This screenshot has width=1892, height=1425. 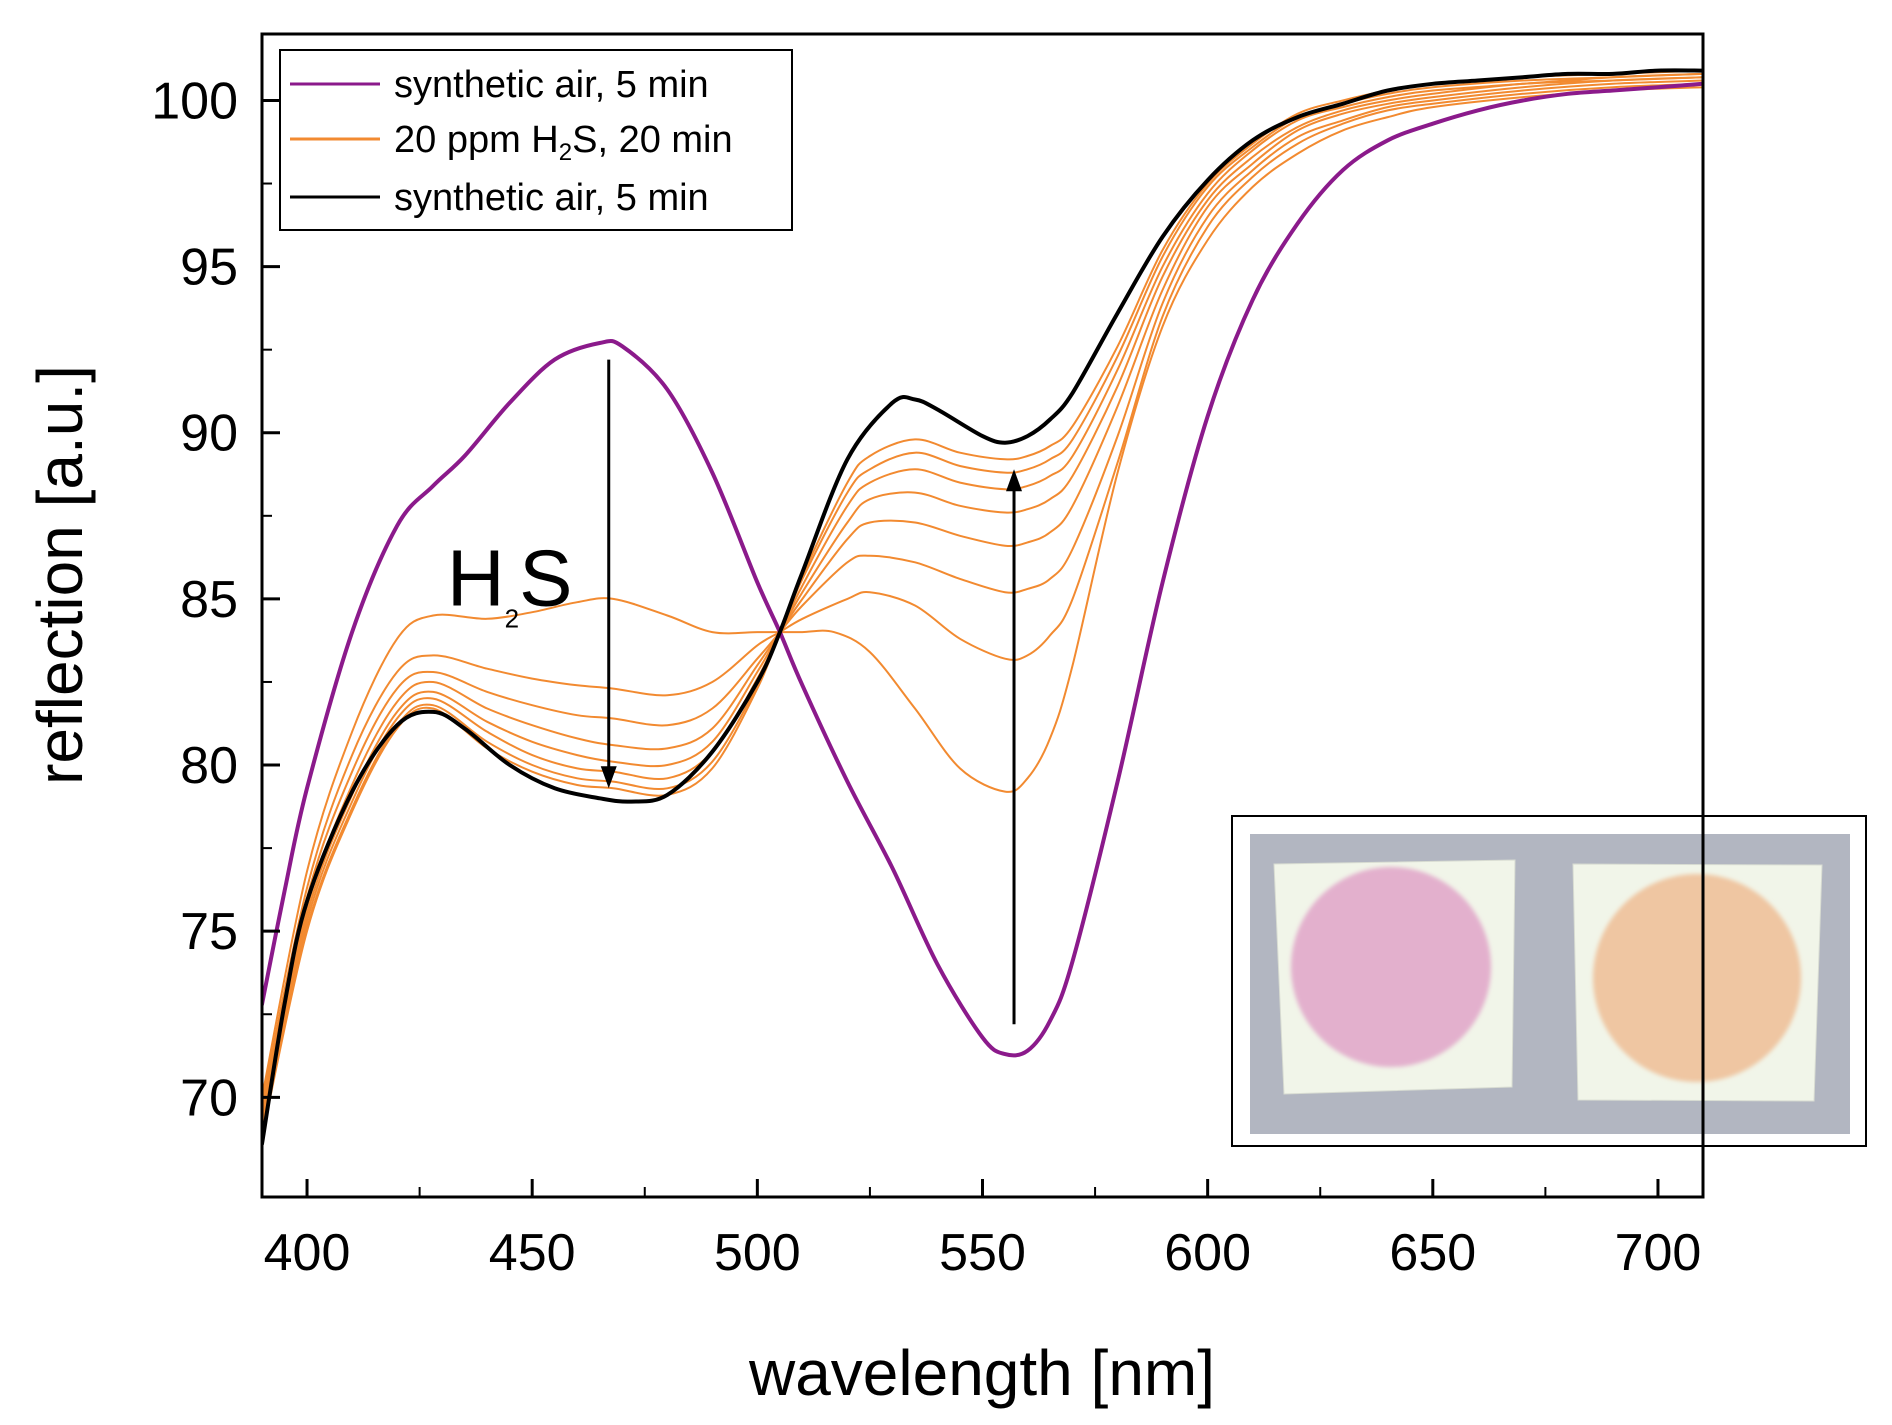 What do you see at coordinates (1014, 480) in the screenshot?
I see `arrow-head-up` at bounding box center [1014, 480].